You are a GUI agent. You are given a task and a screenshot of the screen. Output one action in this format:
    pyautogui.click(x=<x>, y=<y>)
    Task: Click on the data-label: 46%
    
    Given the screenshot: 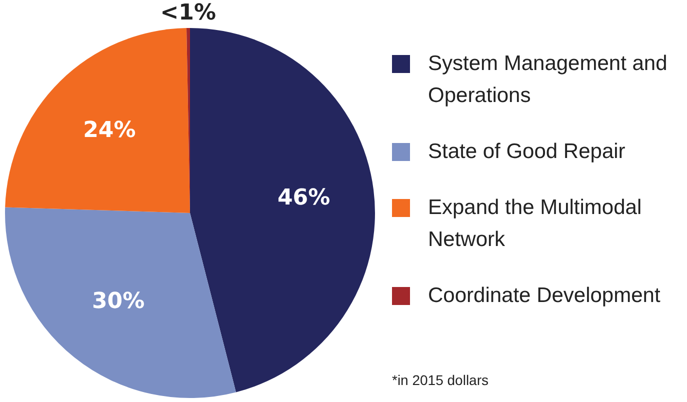 What is the action you would take?
    pyautogui.click(x=303, y=197)
    